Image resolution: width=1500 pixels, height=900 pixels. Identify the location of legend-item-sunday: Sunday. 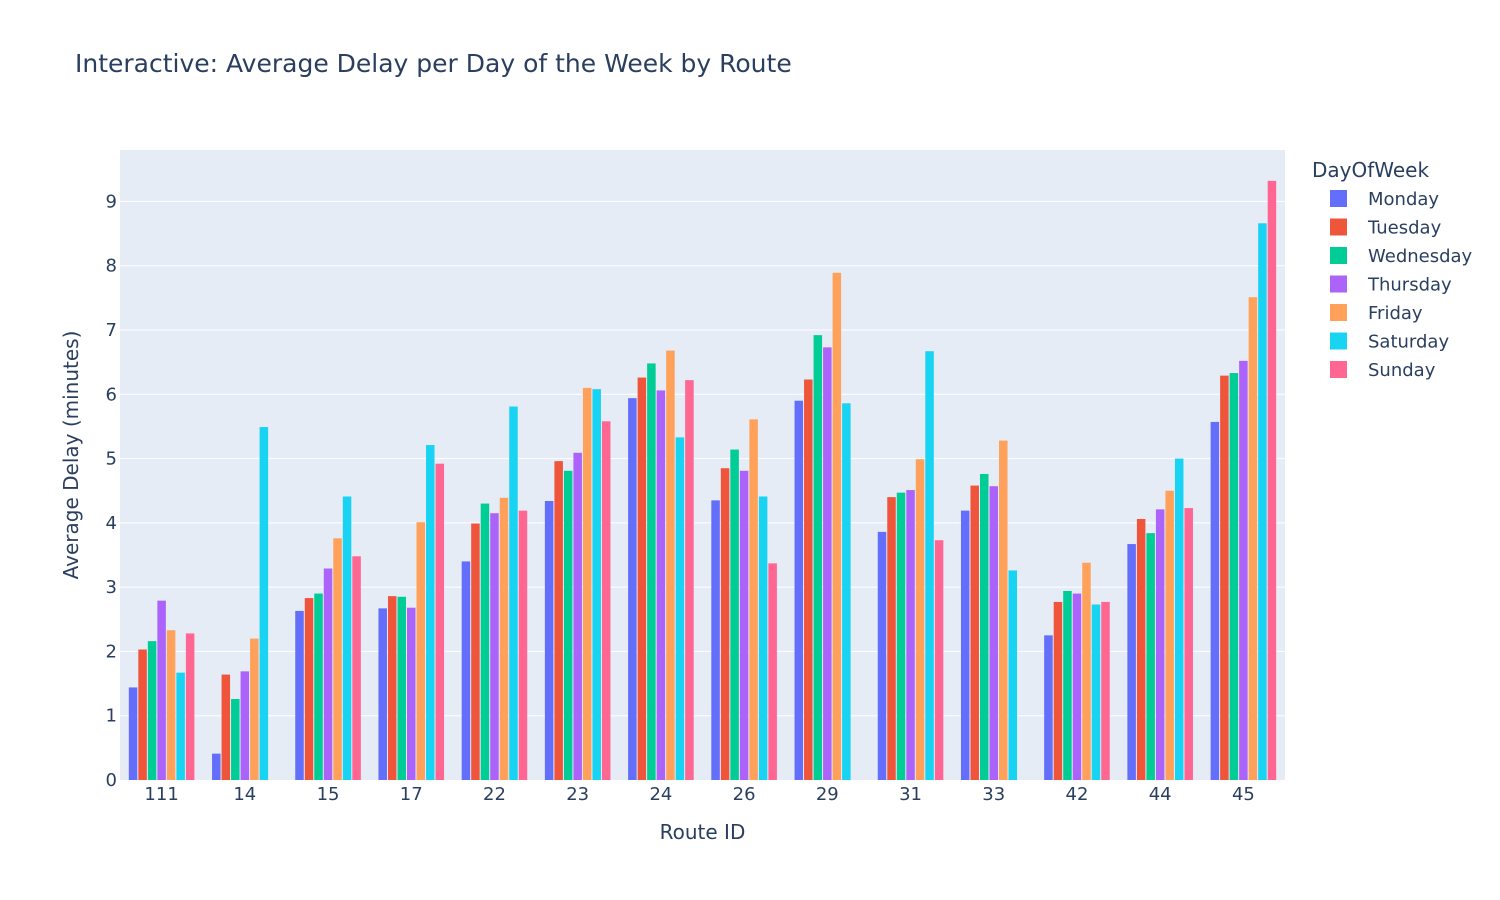
(1383, 370).